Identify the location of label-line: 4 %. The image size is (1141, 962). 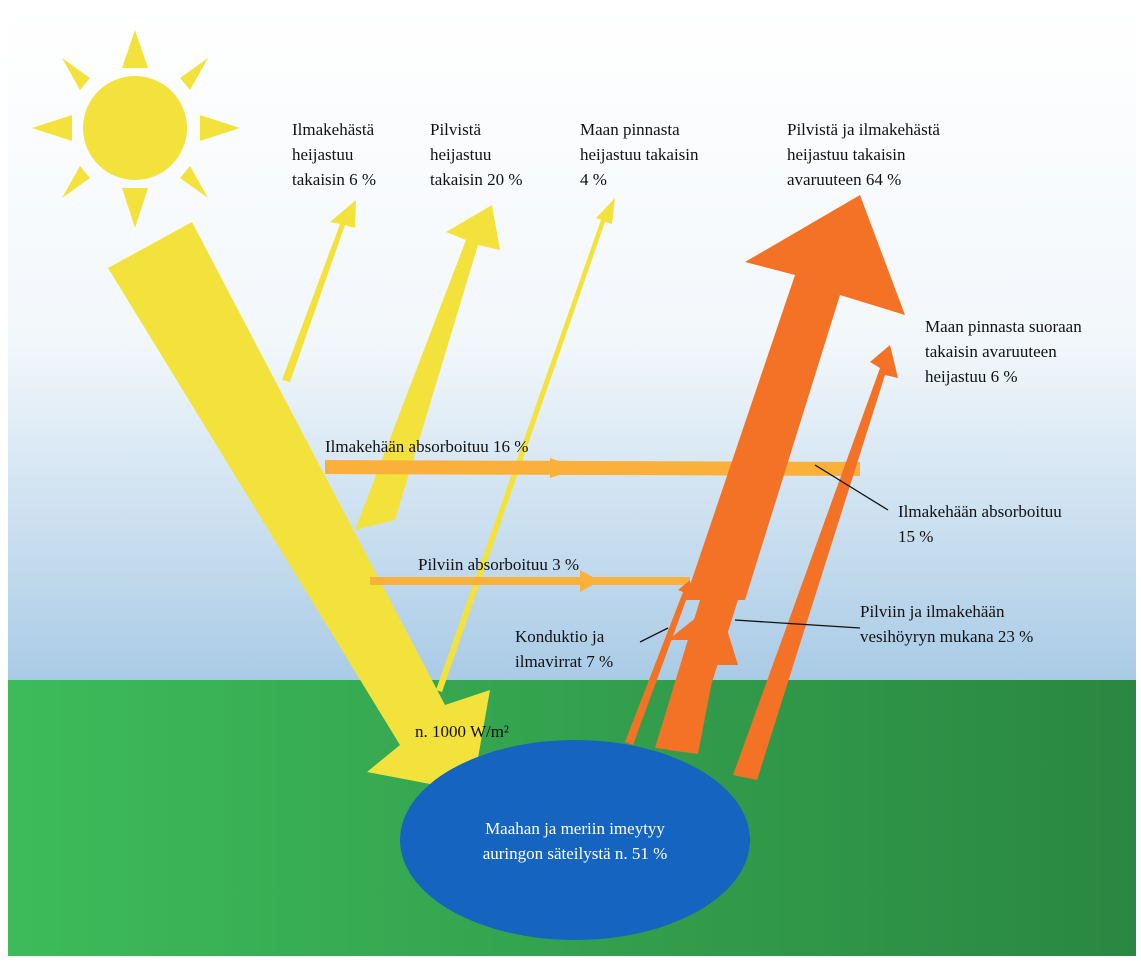
(593, 179).